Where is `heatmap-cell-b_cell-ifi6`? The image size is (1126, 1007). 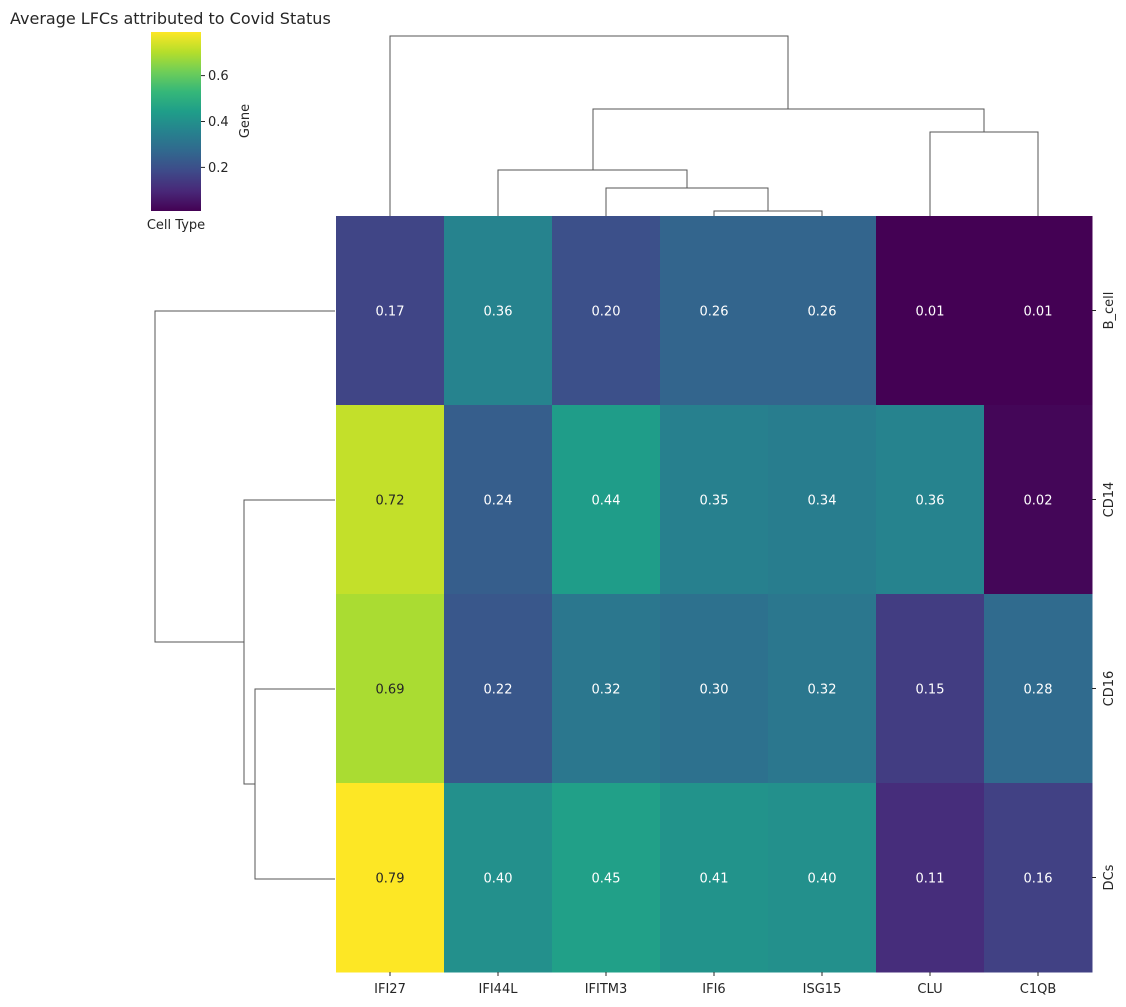 heatmap-cell-b_cell-ifi6 is located at coordinates (714, 311).